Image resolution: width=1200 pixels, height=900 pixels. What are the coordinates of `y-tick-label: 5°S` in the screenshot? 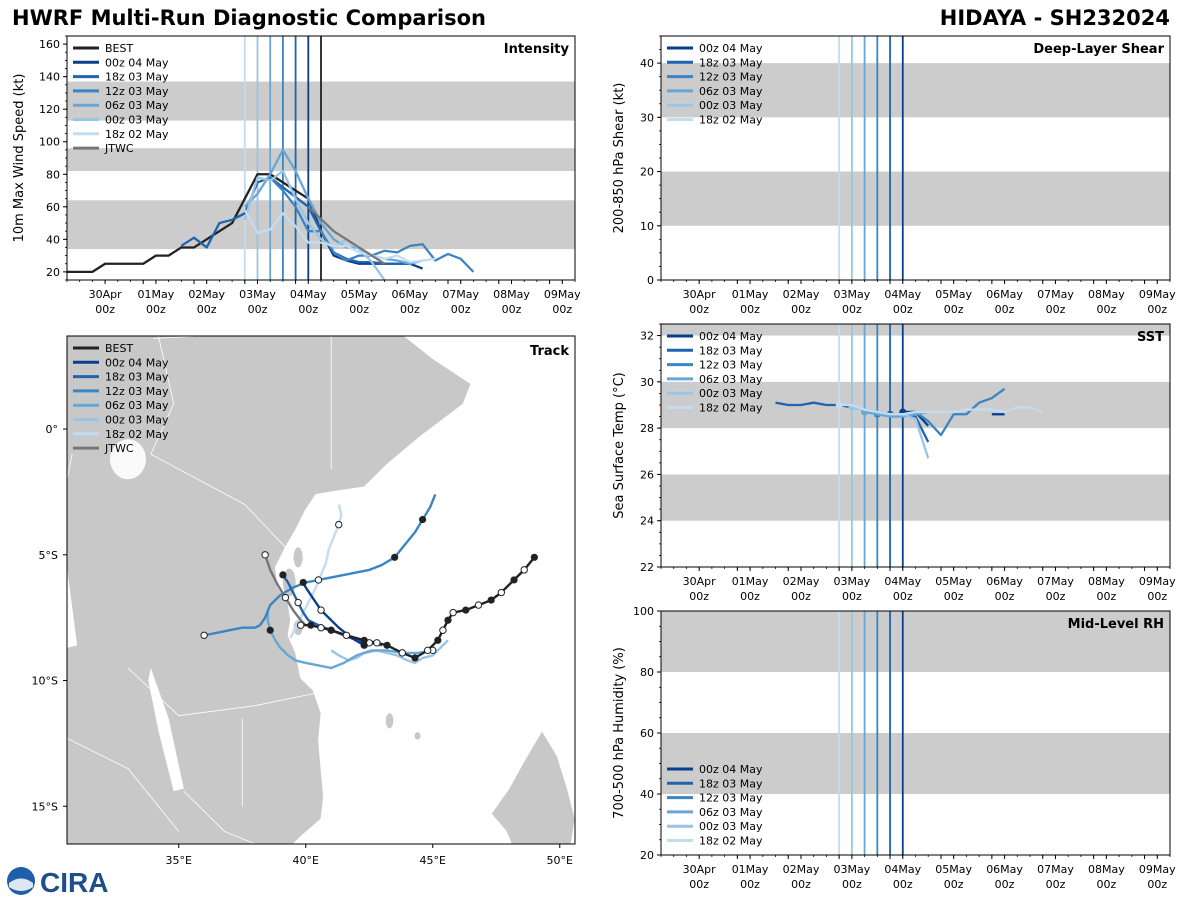 It's located at (48, 555).